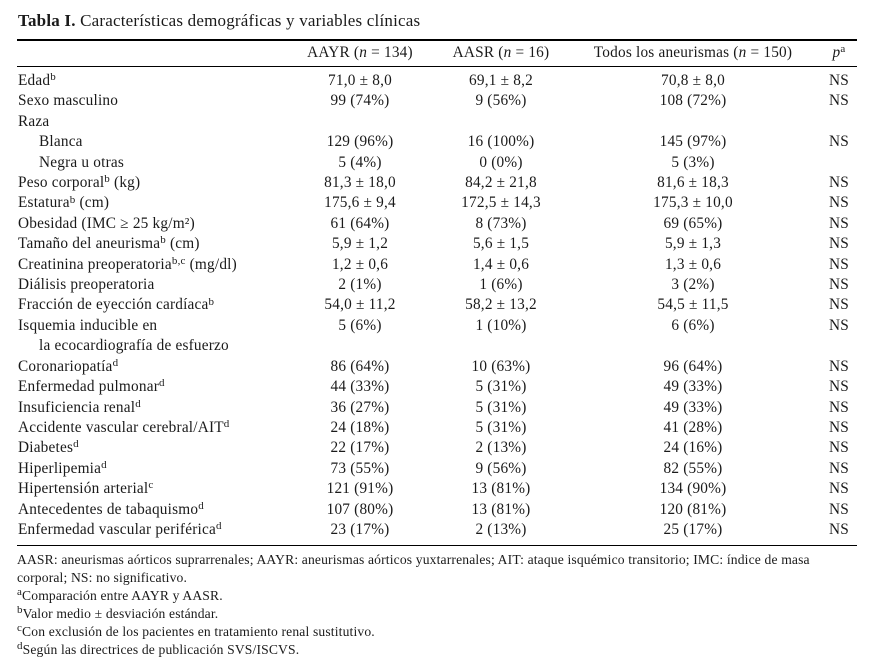 Image resolution: width=884 pixels, height=659 pixels. I want to click on cell-value: 3 (2%), so click(693, 285).